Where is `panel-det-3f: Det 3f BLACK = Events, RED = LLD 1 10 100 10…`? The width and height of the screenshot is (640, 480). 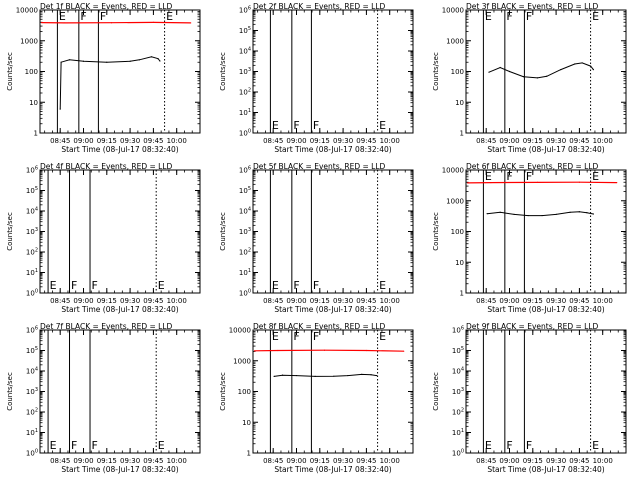
panel-det-3f: Det 3f BLACK = Events, RED = LLD 1 10 100 10… is located at coordinates (529, 78).